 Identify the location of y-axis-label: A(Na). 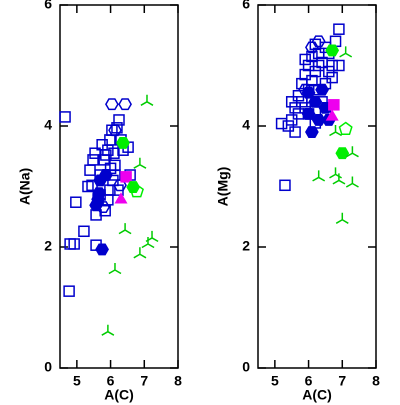
(25, 186).